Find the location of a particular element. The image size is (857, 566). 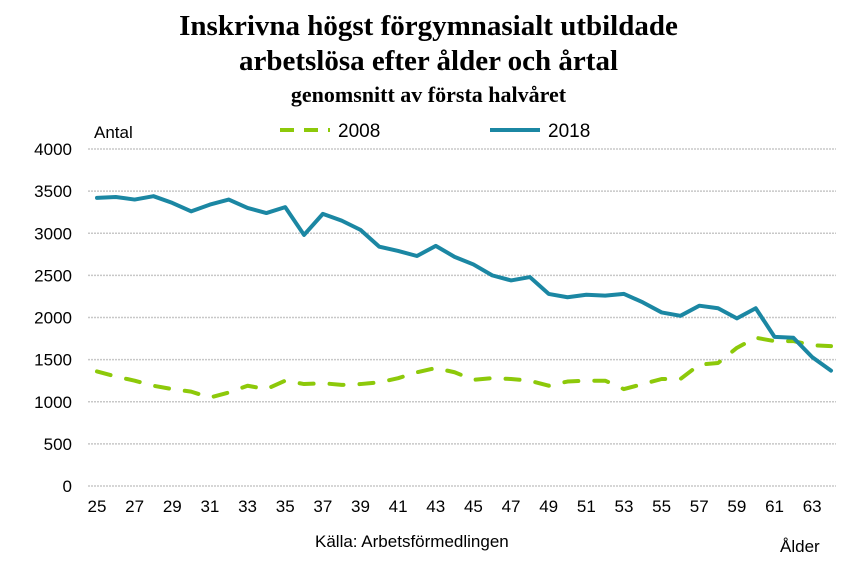

y-tick-label: 1500 is located at coordinates (53, 360).